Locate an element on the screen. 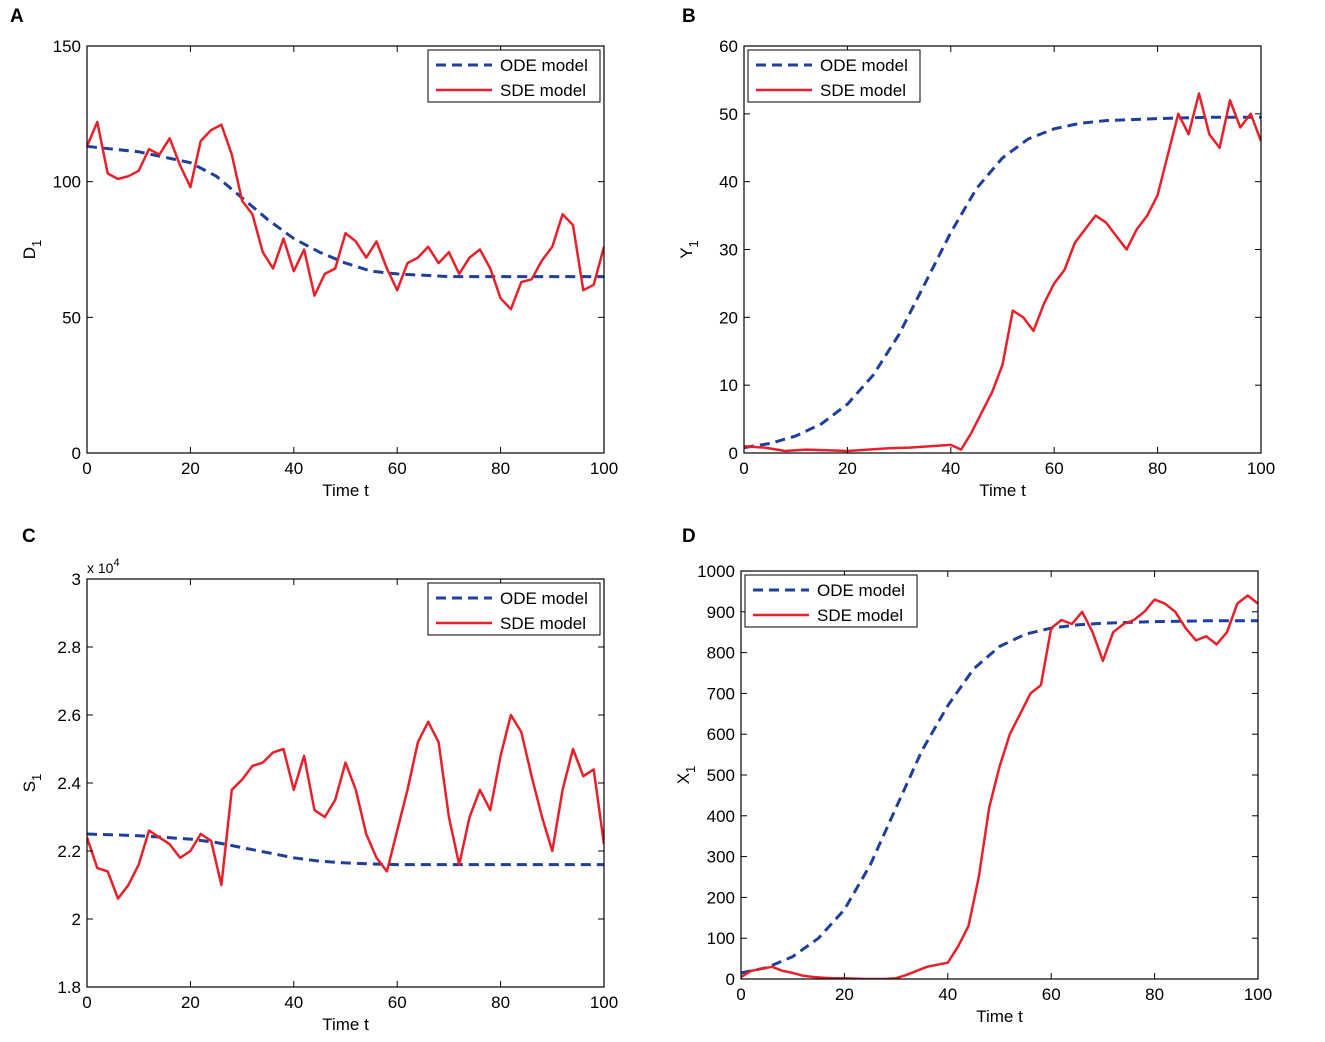 The image size is (1325, 1042). y-tick-label: 300 is located at coordinates (721, 857).